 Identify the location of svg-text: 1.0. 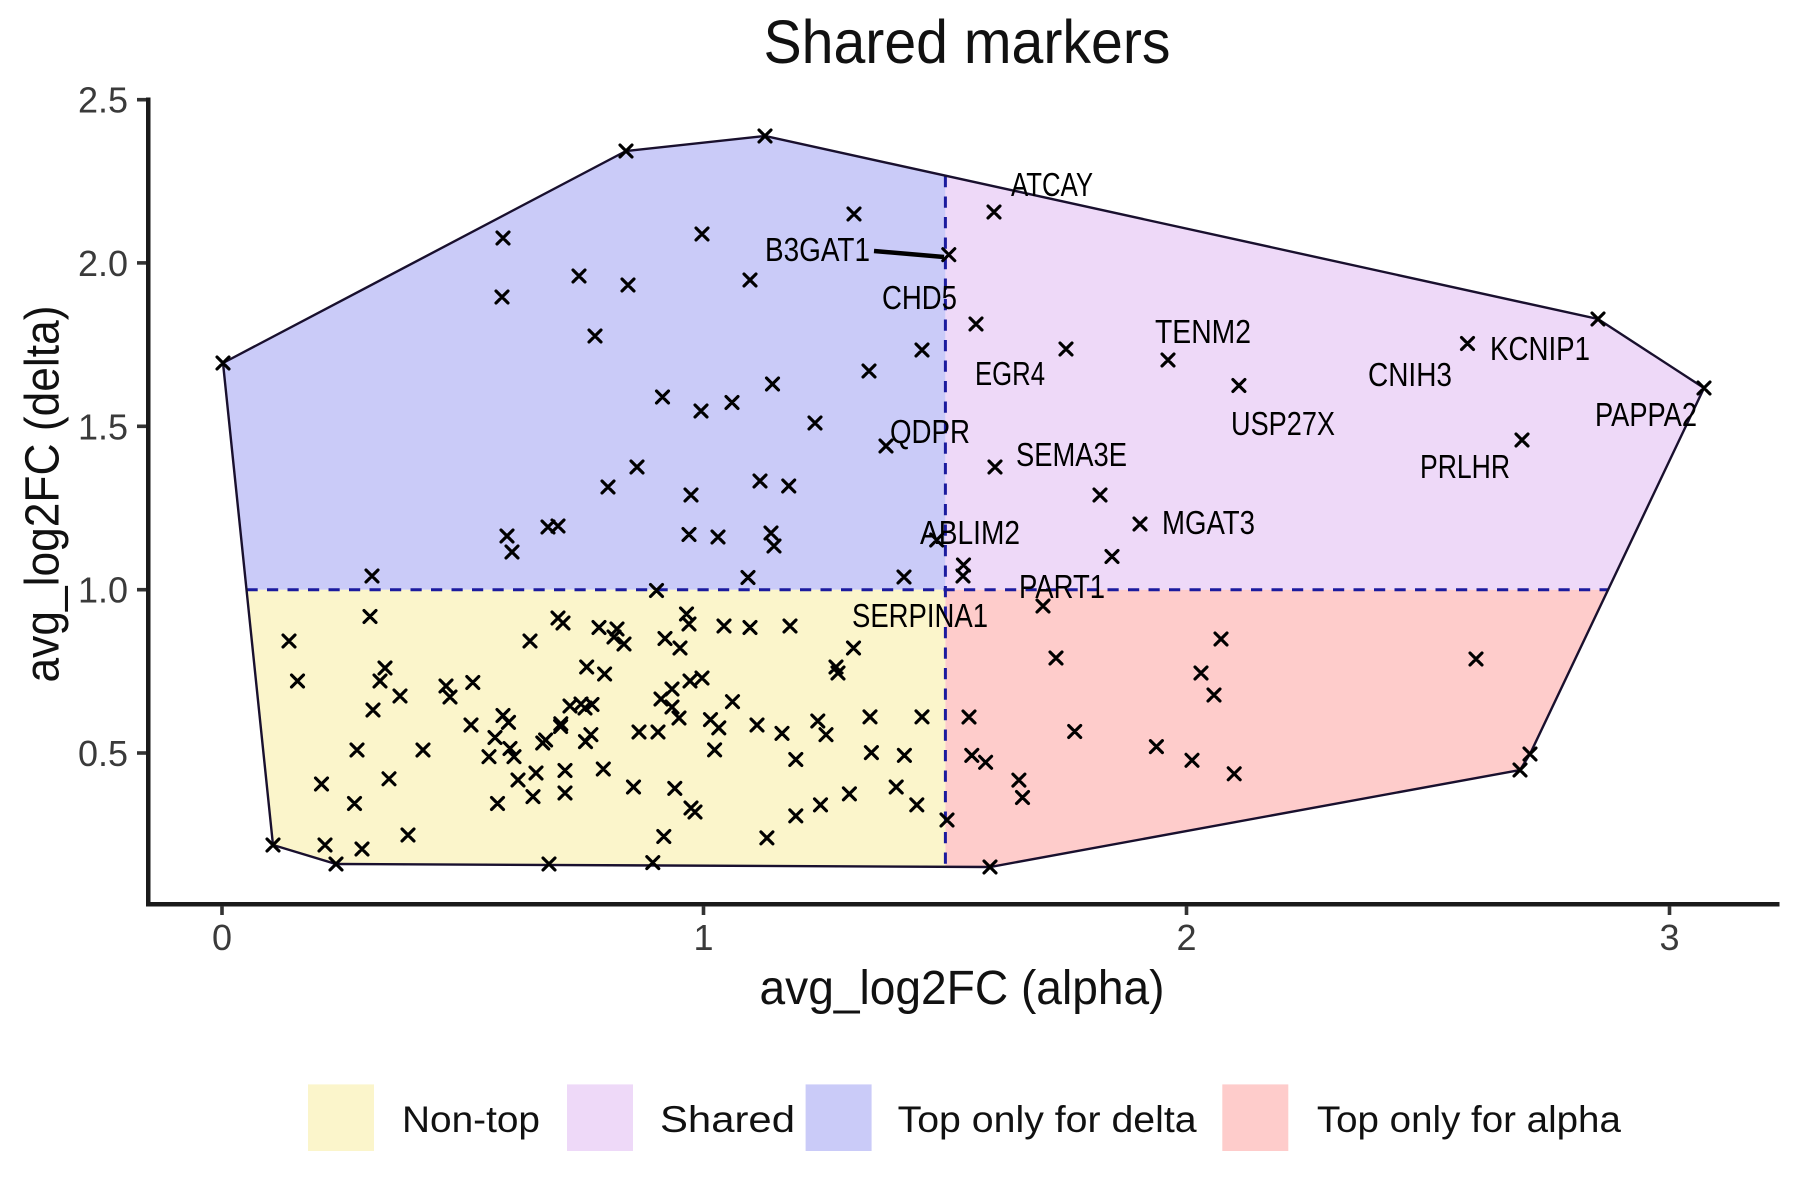
(103, 590).